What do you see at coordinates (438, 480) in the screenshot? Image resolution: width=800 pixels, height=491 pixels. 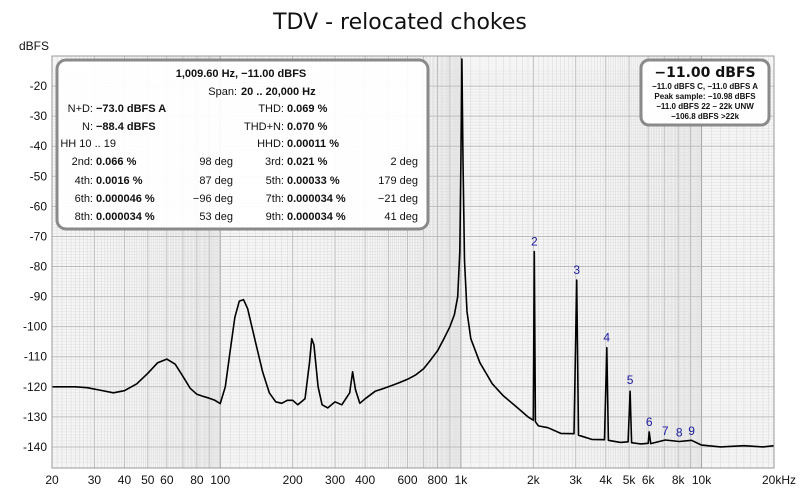 I see `x-tick-label: 800` at bounding box center [438, 480].